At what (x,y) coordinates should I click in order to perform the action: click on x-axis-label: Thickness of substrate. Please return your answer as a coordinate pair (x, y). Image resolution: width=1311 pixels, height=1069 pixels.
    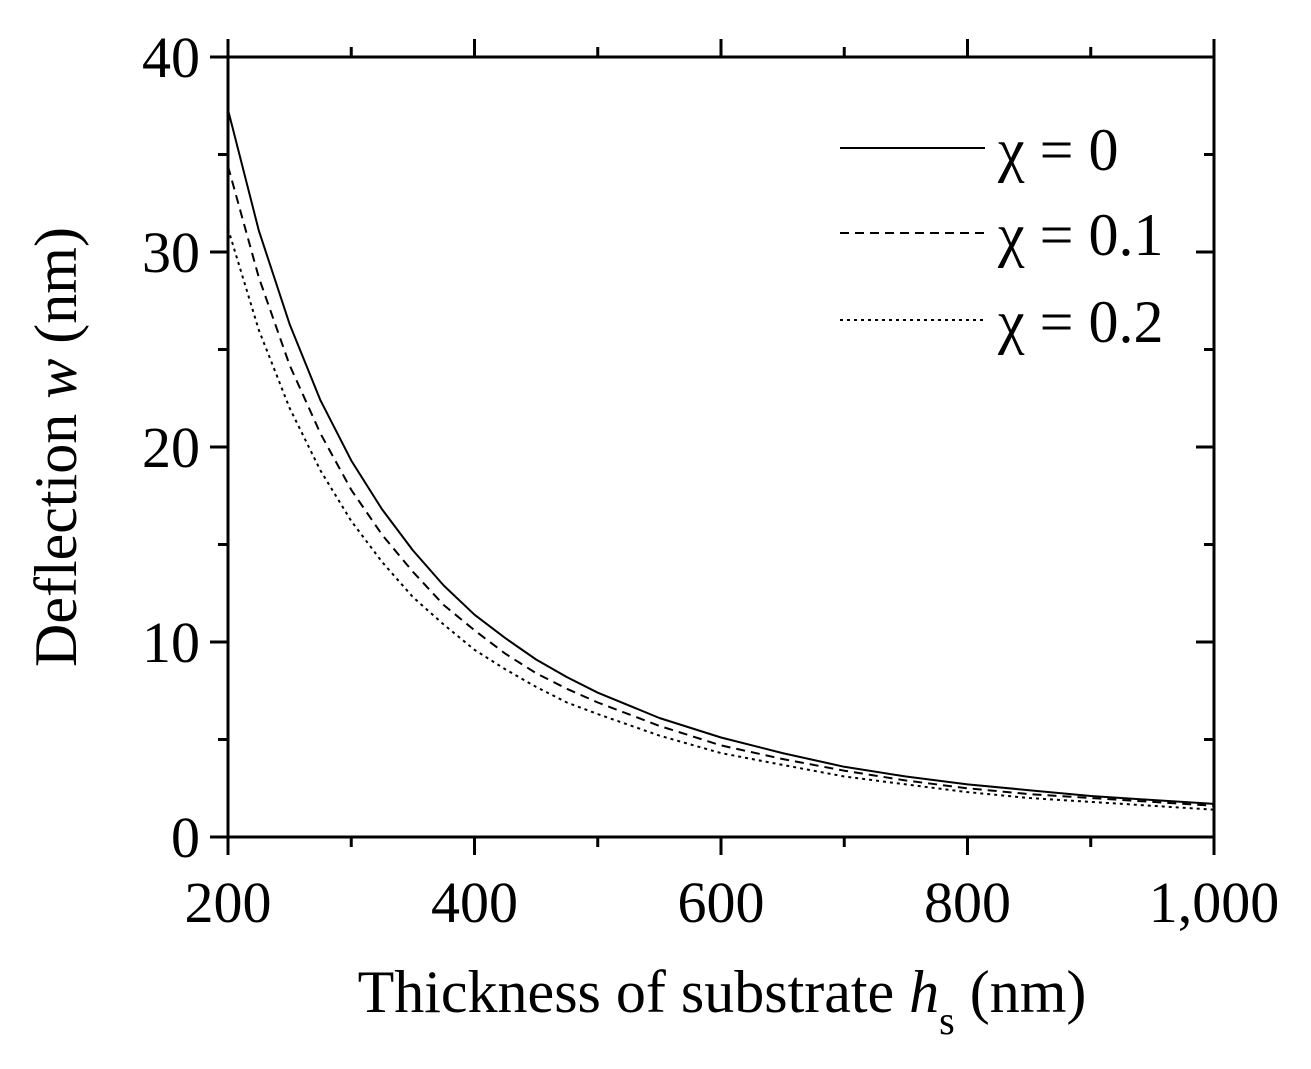
    Looking at the image, I should click on (626, 992).